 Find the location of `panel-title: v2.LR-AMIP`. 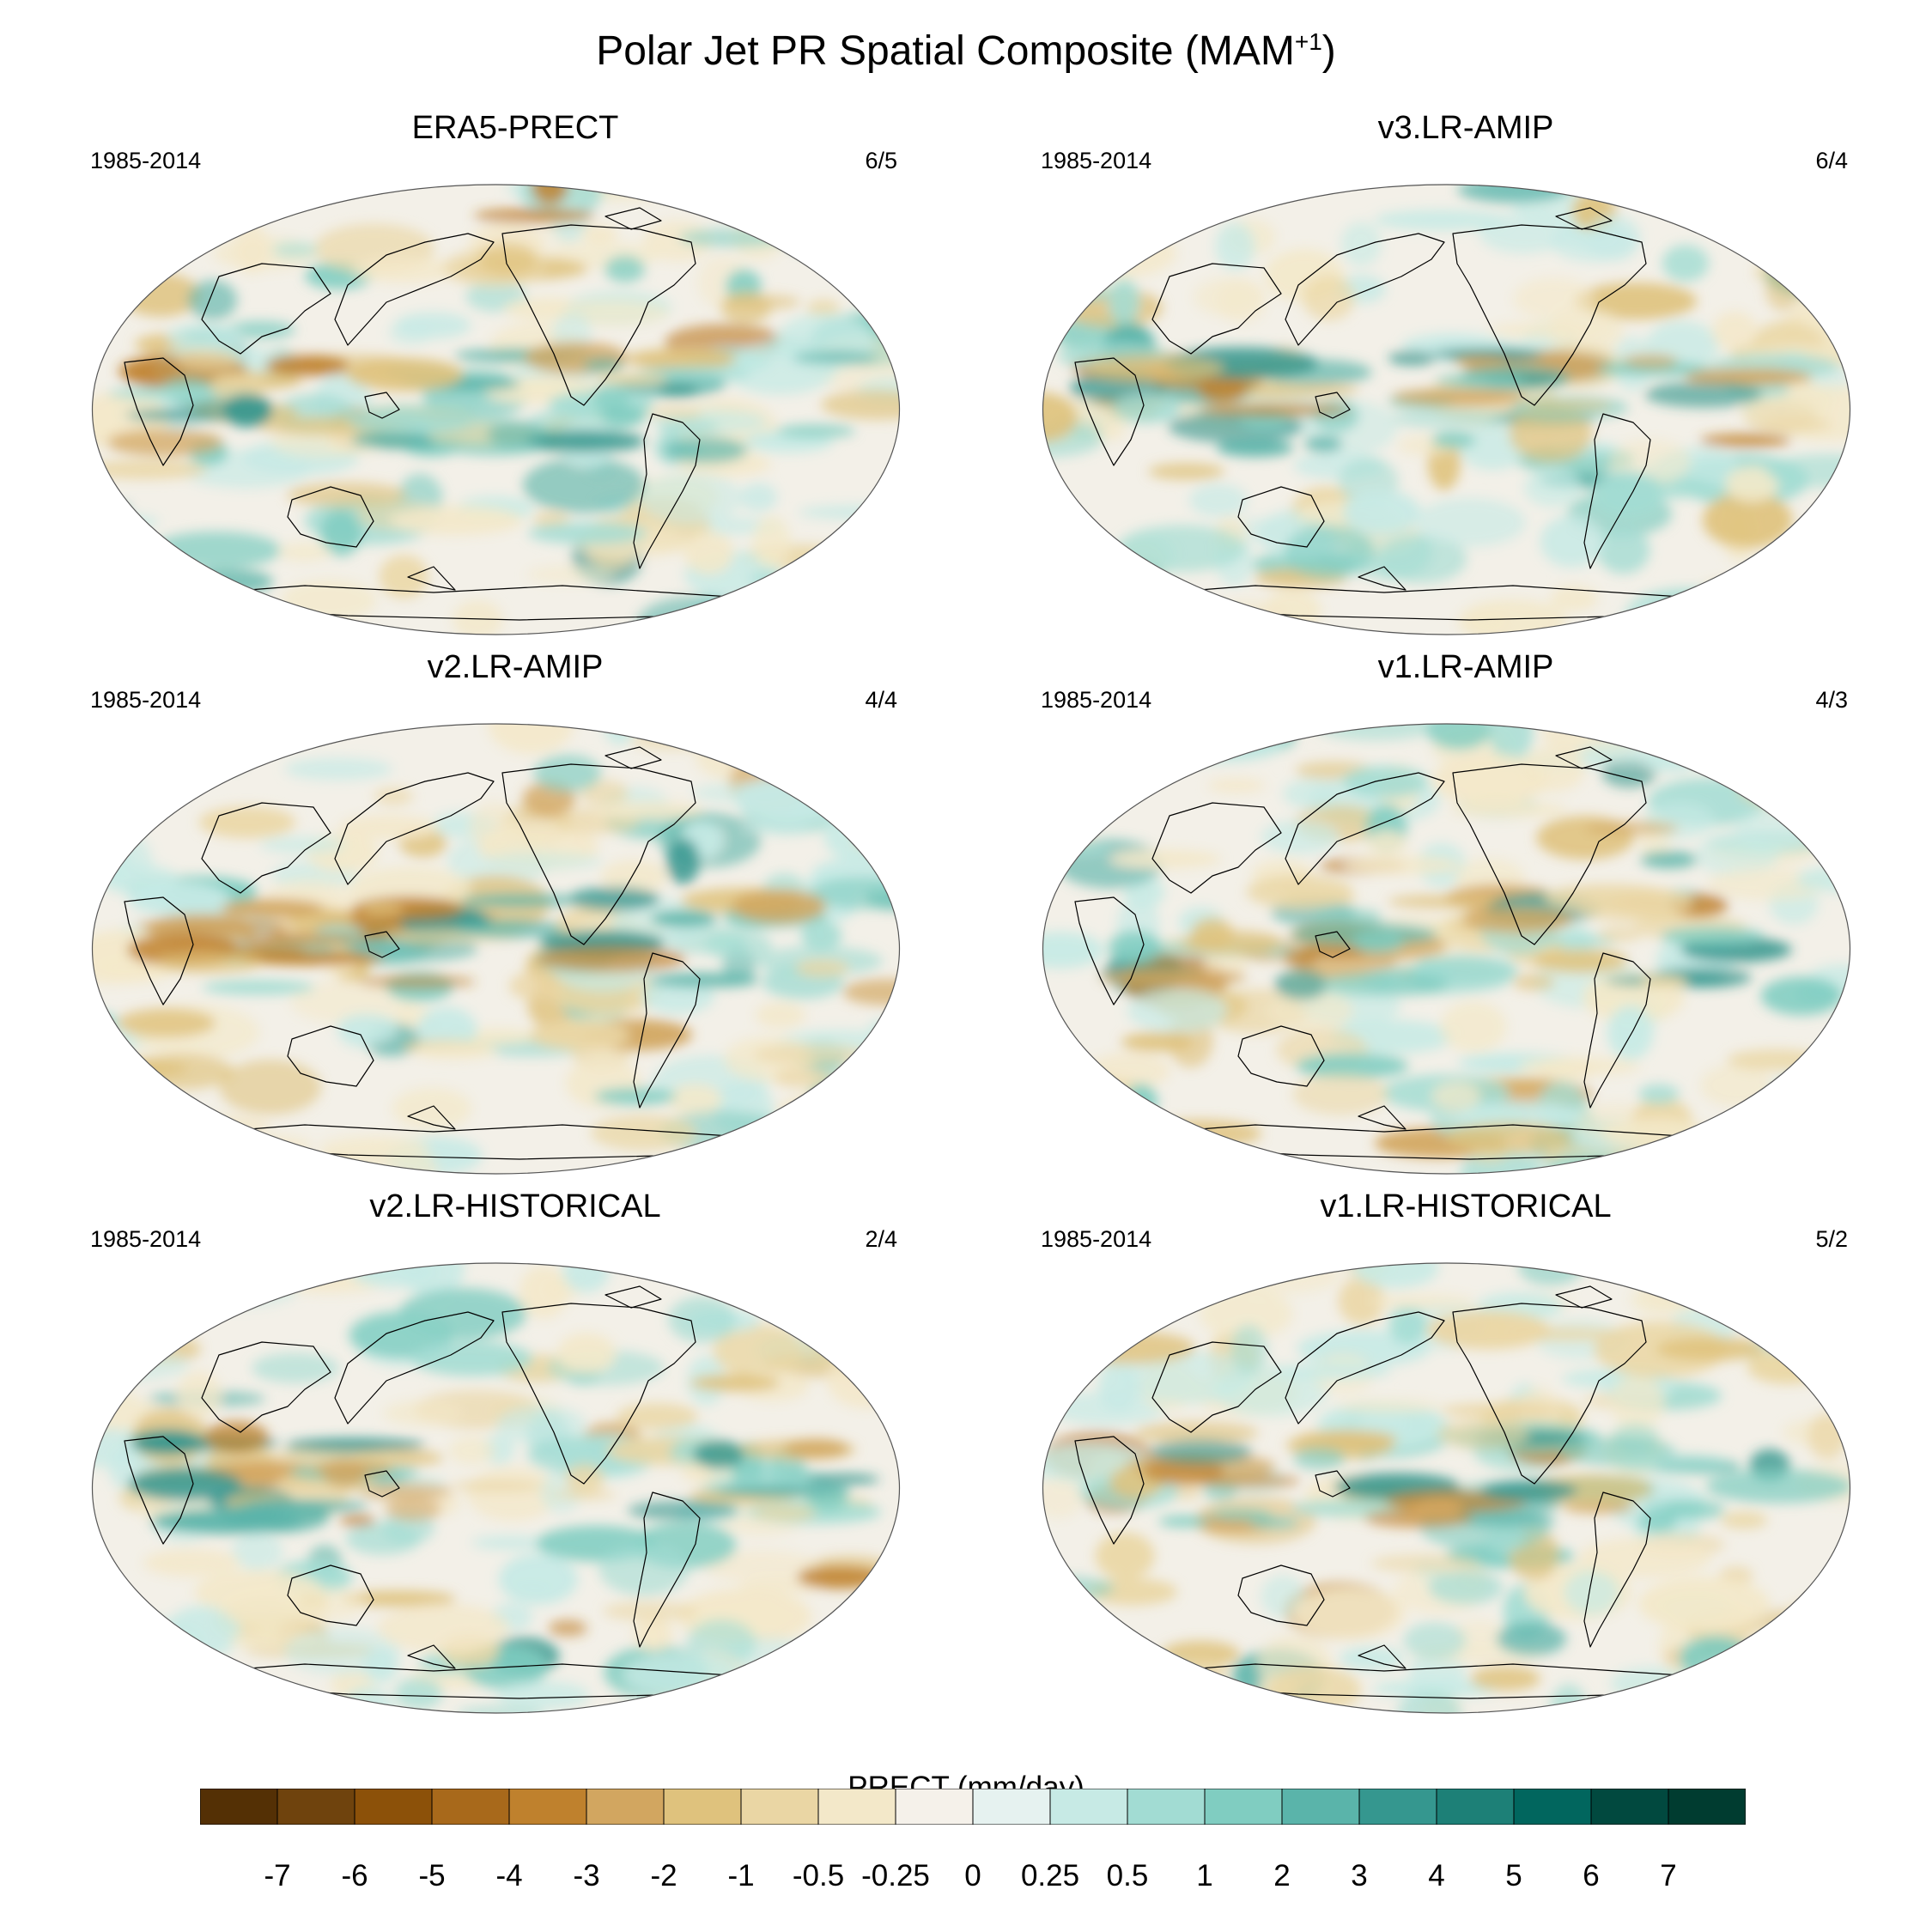

panel-title: v2.LR-AMIP is located at coordinates (515, 667).